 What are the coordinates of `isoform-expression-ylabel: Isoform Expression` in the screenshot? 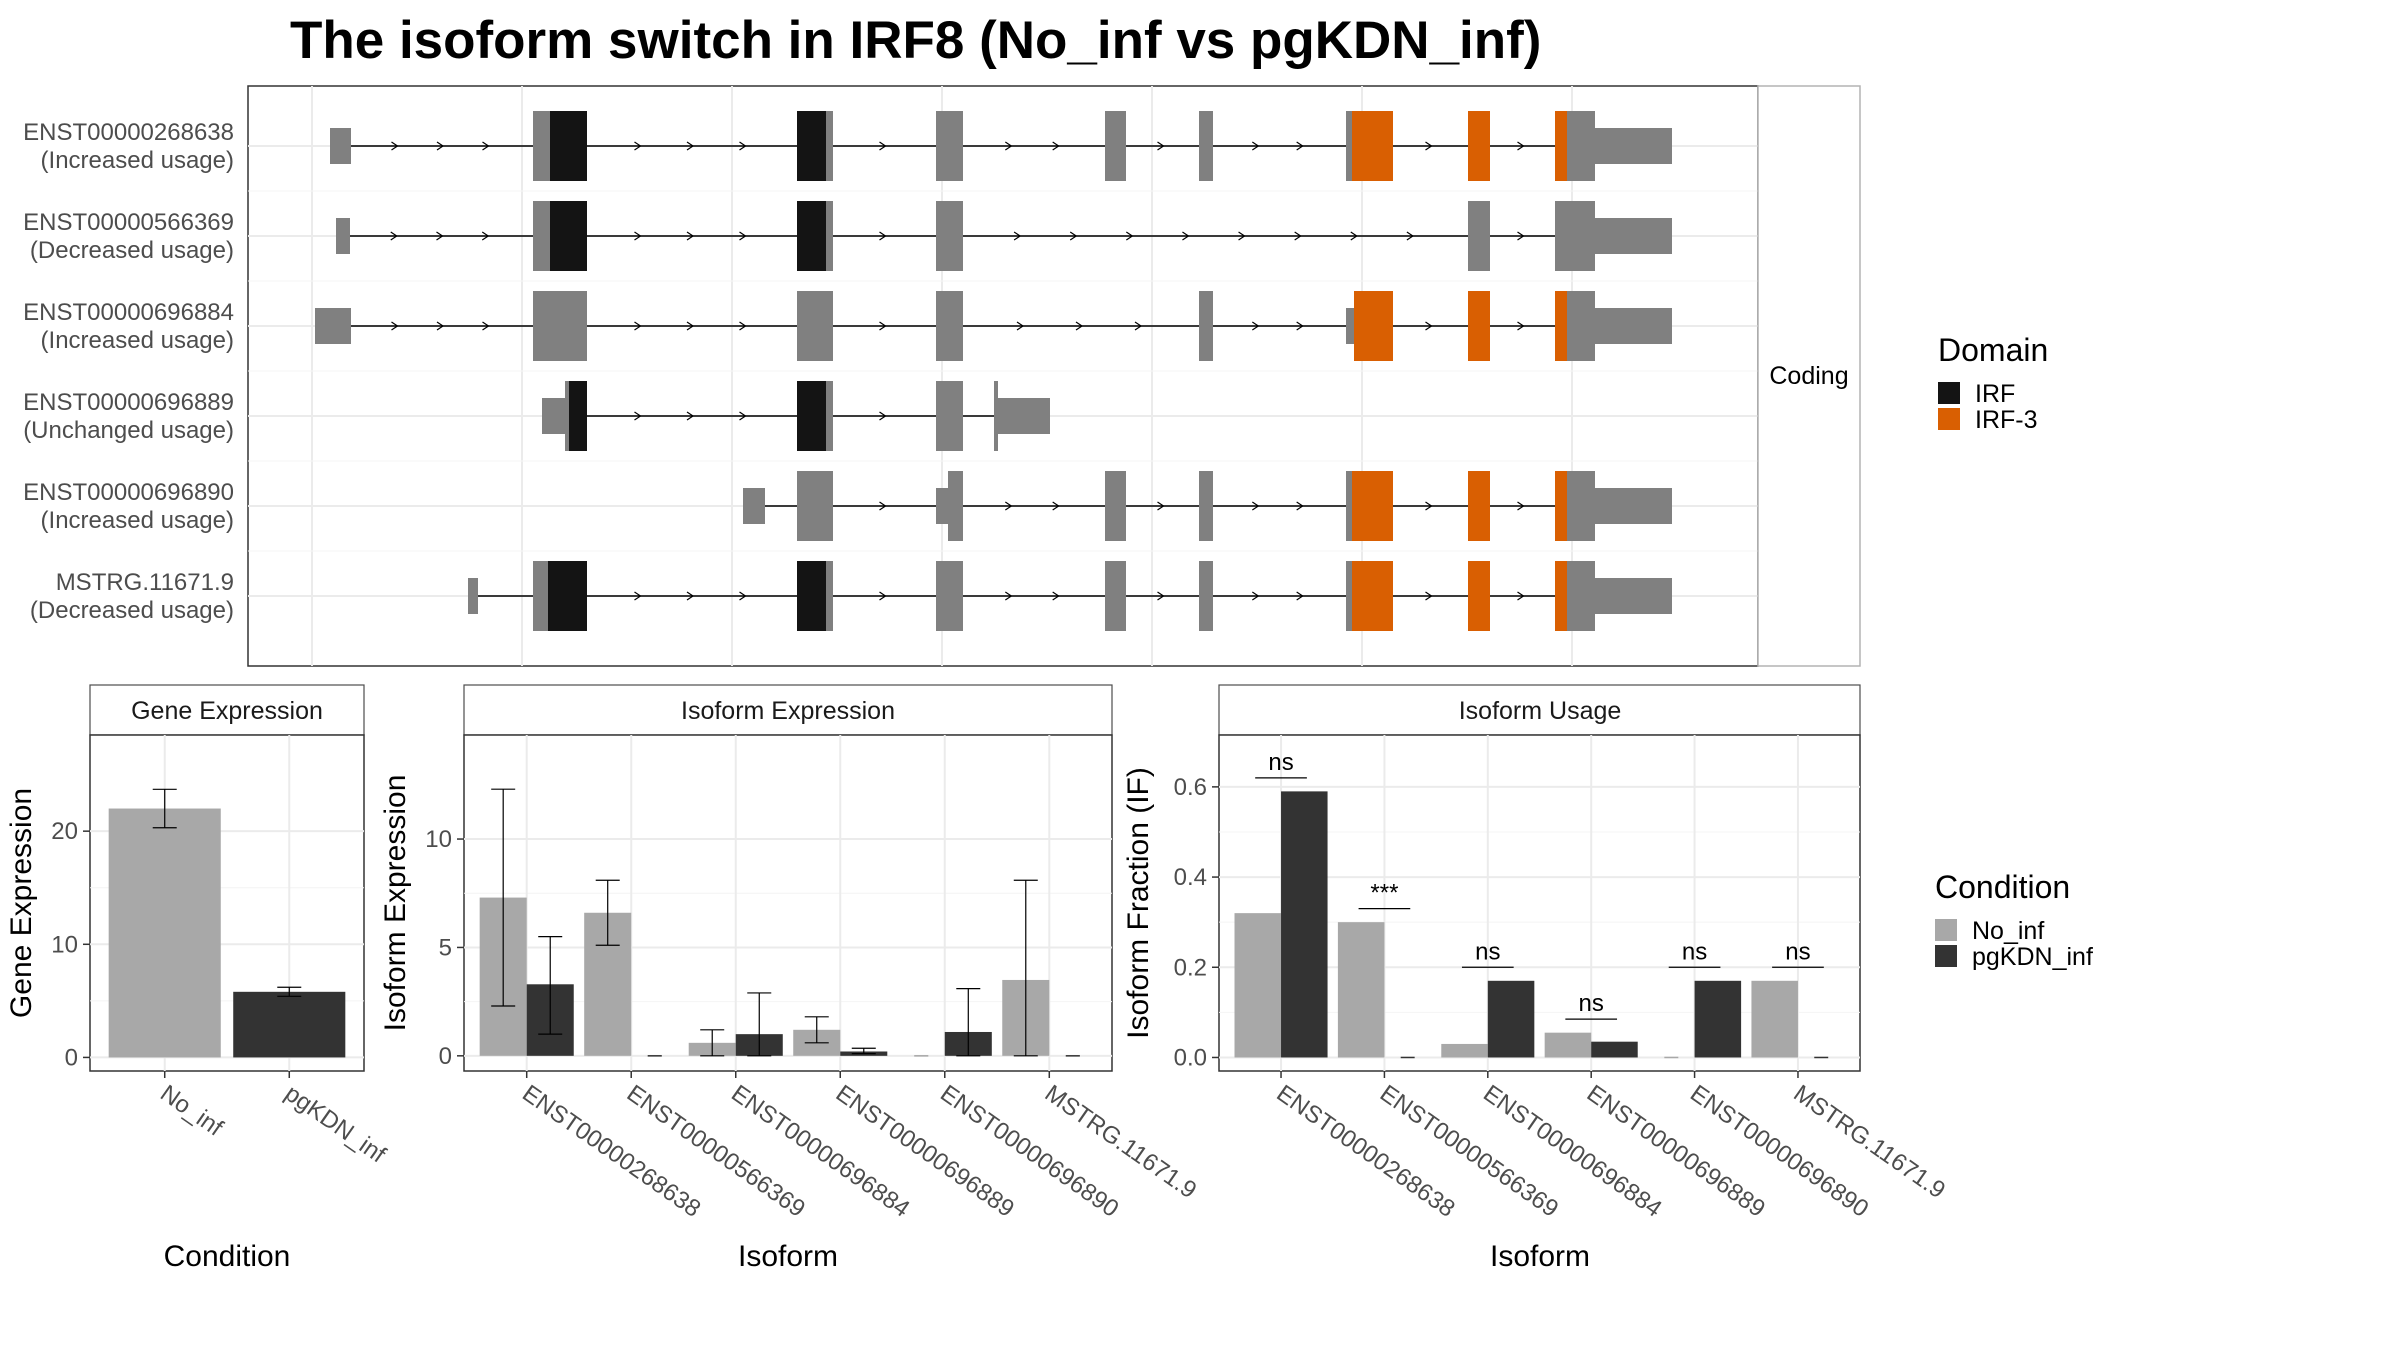 It's located at (395, 903).